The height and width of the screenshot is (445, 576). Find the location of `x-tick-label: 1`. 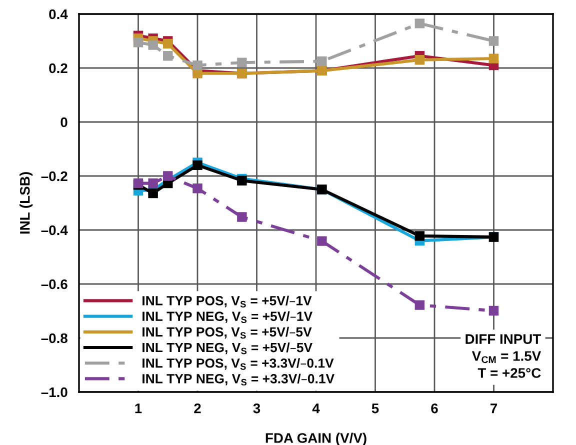

x-tick-label: 1 is located at coordinates (138, 409).